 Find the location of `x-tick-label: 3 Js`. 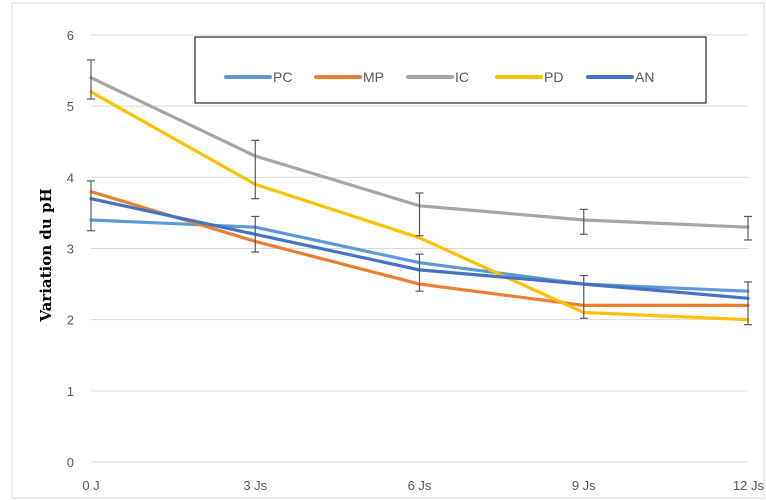

x-tick-label: 3 Js is located at coordinates (255, 485).